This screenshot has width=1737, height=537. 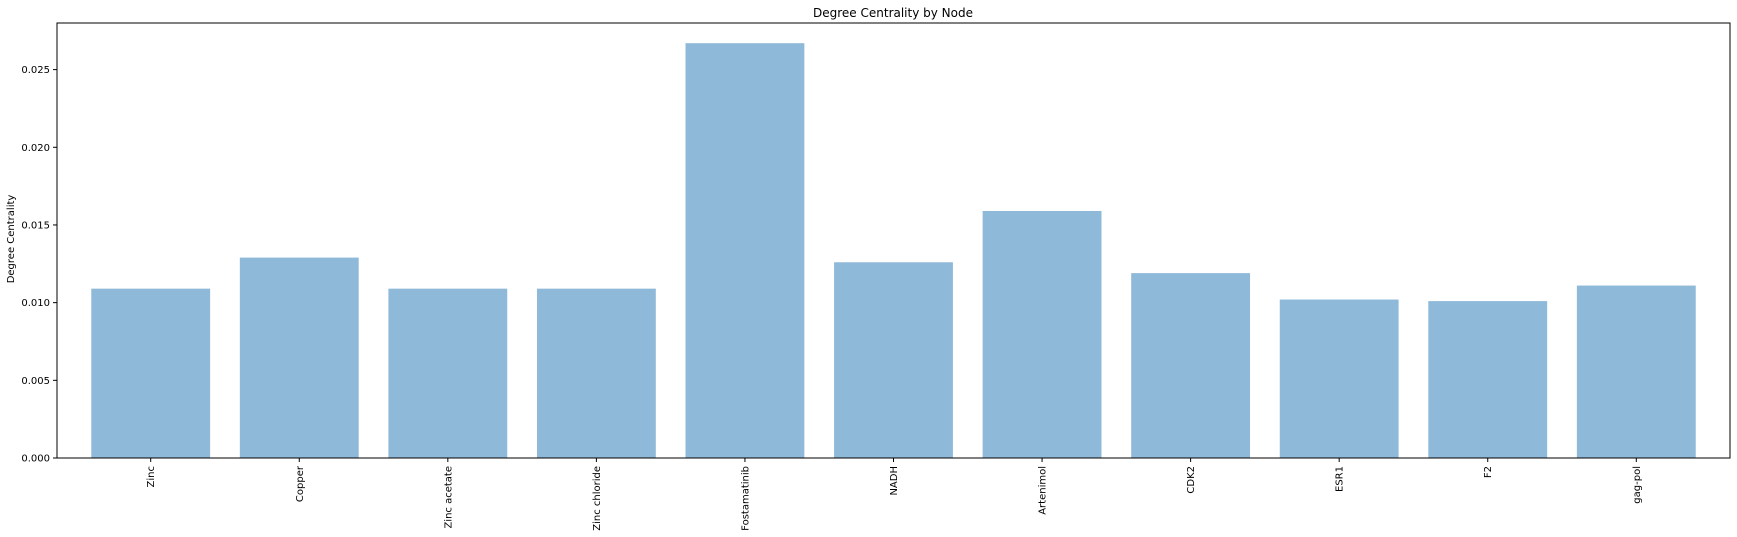 I want to click on y-tick-label: 0.000, so click(x=35, y=459).